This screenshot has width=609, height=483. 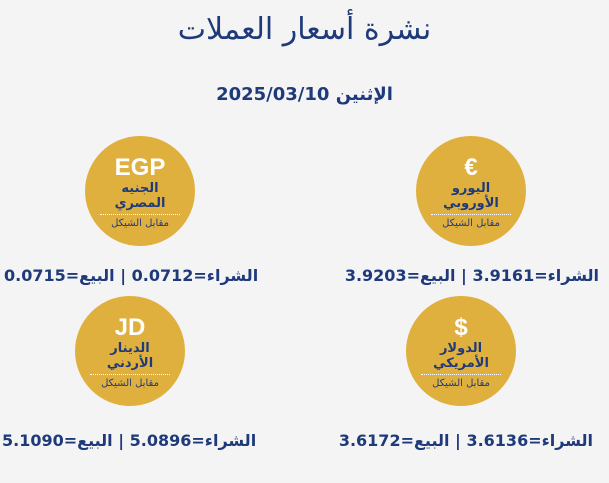 I want to click on usd-badge: $ الدولار الأمريكي مقابل الشيكل, so click(x=461, y=351).